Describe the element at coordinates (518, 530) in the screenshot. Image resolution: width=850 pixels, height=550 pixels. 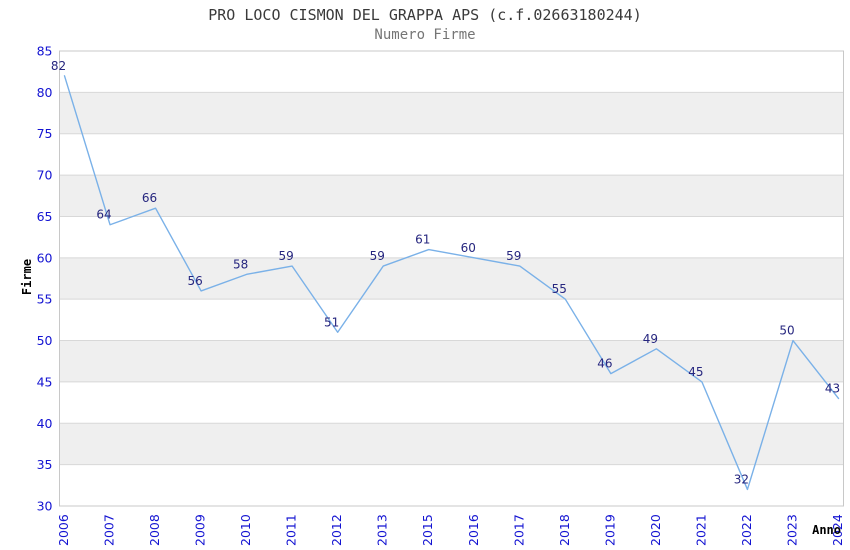
I see `x-tick-label: 2017` at that location.